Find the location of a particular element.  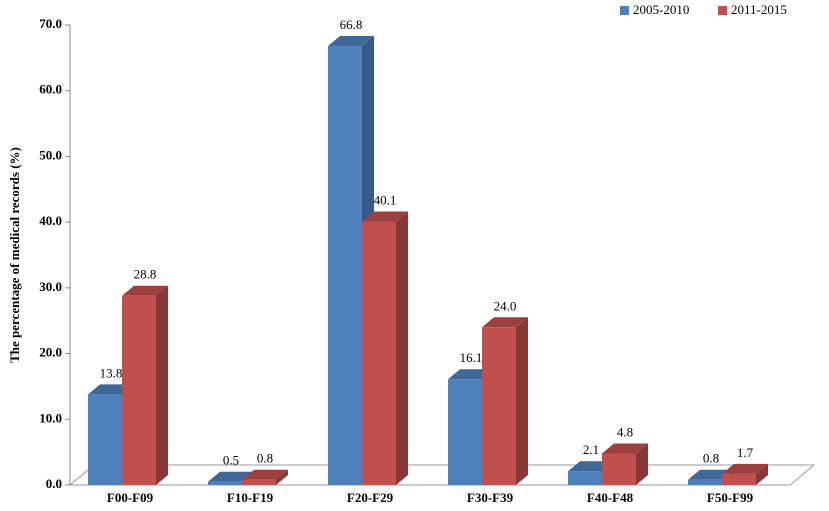

value-label: 16.1 is located at coordinates (471, 357).